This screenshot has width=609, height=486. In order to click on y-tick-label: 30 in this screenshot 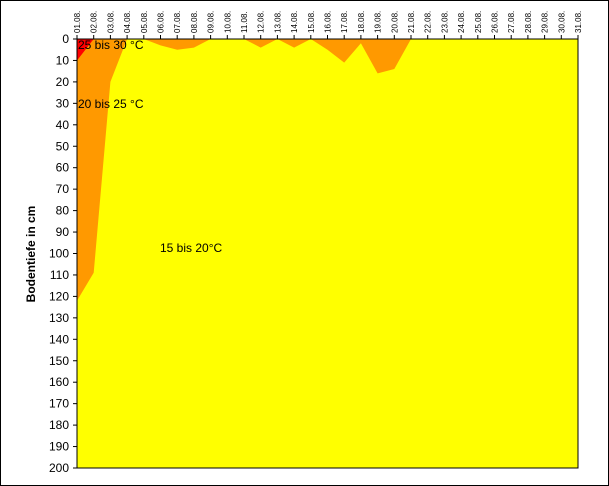, I will do `click(63, 103)`.